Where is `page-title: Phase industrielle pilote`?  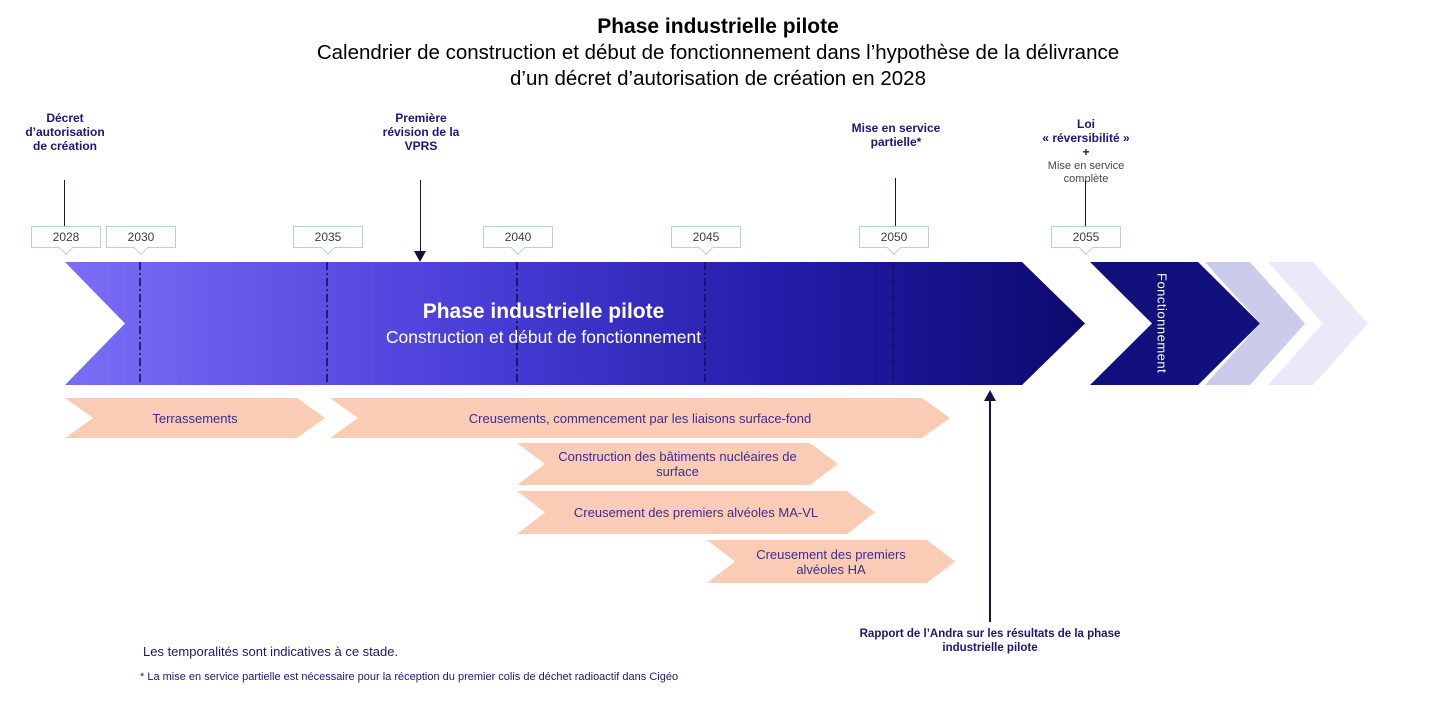
page-title: Phase industrielle pilote is located at coordinates (718, 26).